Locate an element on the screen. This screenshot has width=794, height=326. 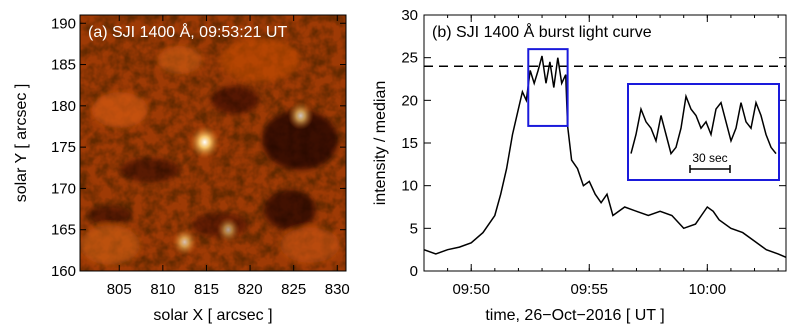
x-tick-label: 815 is located at coordinates (206, 289).